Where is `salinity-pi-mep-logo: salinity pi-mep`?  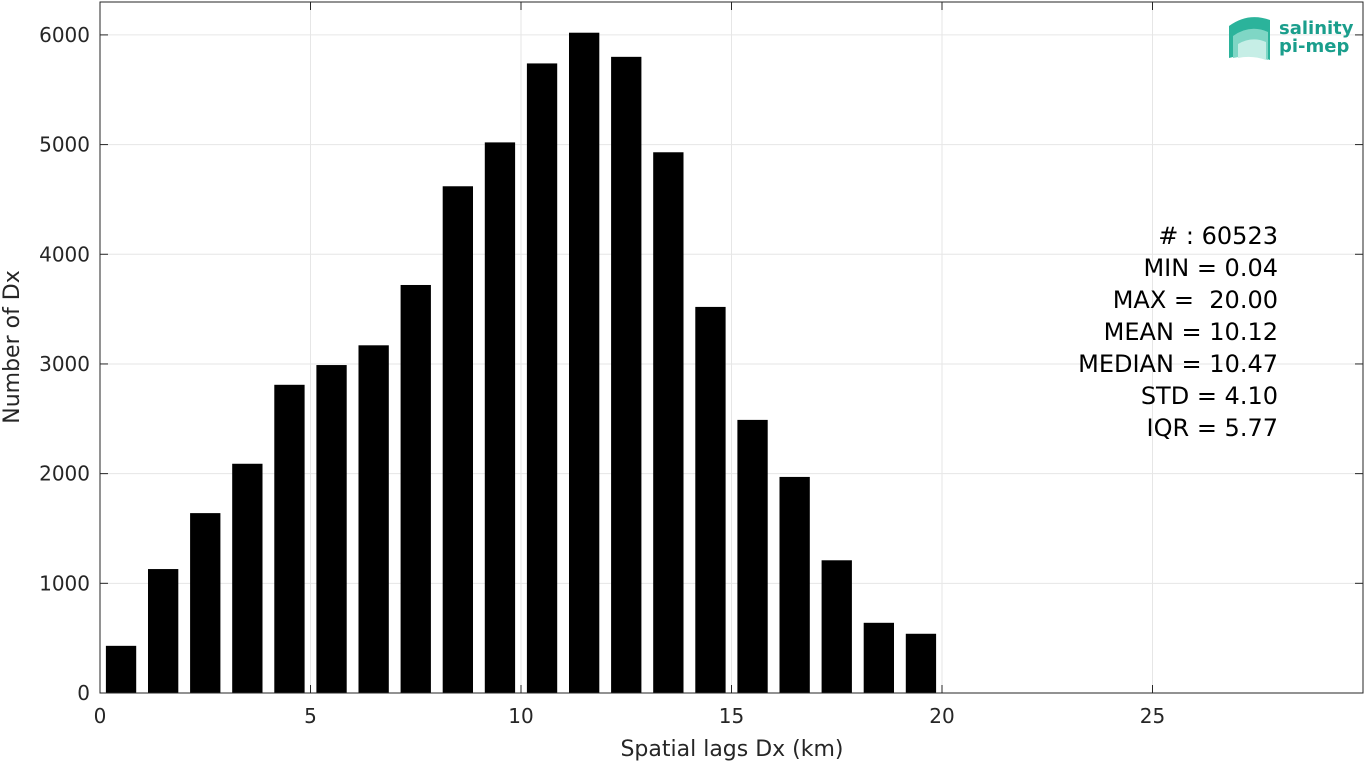 salinity-pi-mep-logo: salinity pi-mep is located at coordinates (1291, 38).